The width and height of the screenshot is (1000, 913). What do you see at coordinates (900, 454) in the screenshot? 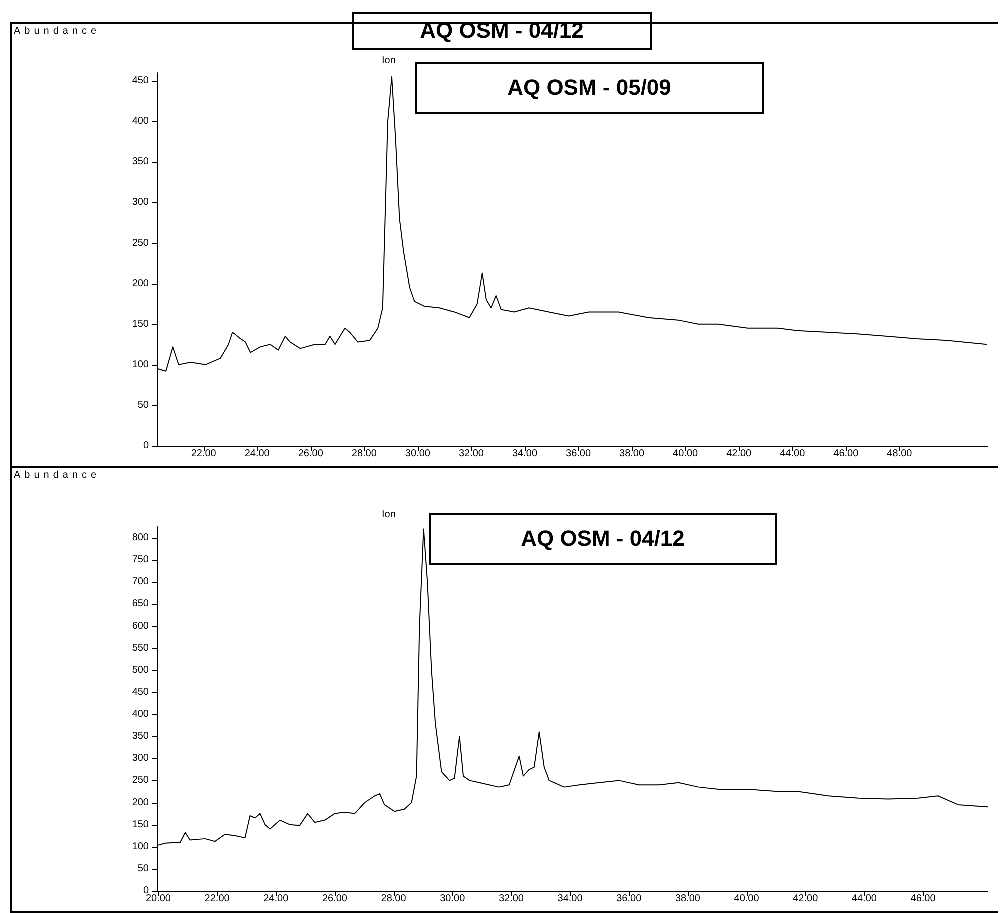
I see `x-tick-label: 48.00` at bounding box center [900, 454].